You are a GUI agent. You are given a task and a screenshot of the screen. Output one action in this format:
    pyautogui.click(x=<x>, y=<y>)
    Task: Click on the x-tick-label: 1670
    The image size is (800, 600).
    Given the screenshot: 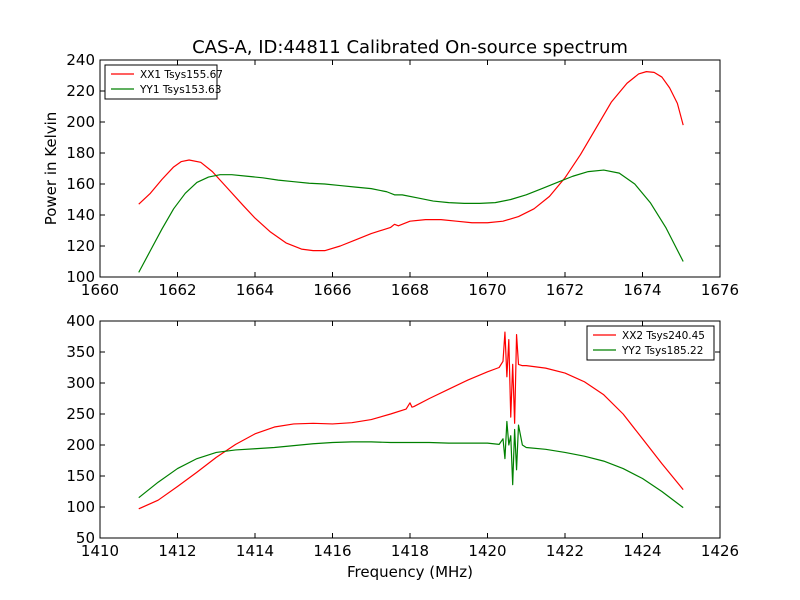 What is the action you would take?
    pyautogui.click(x=487, y=290)
    